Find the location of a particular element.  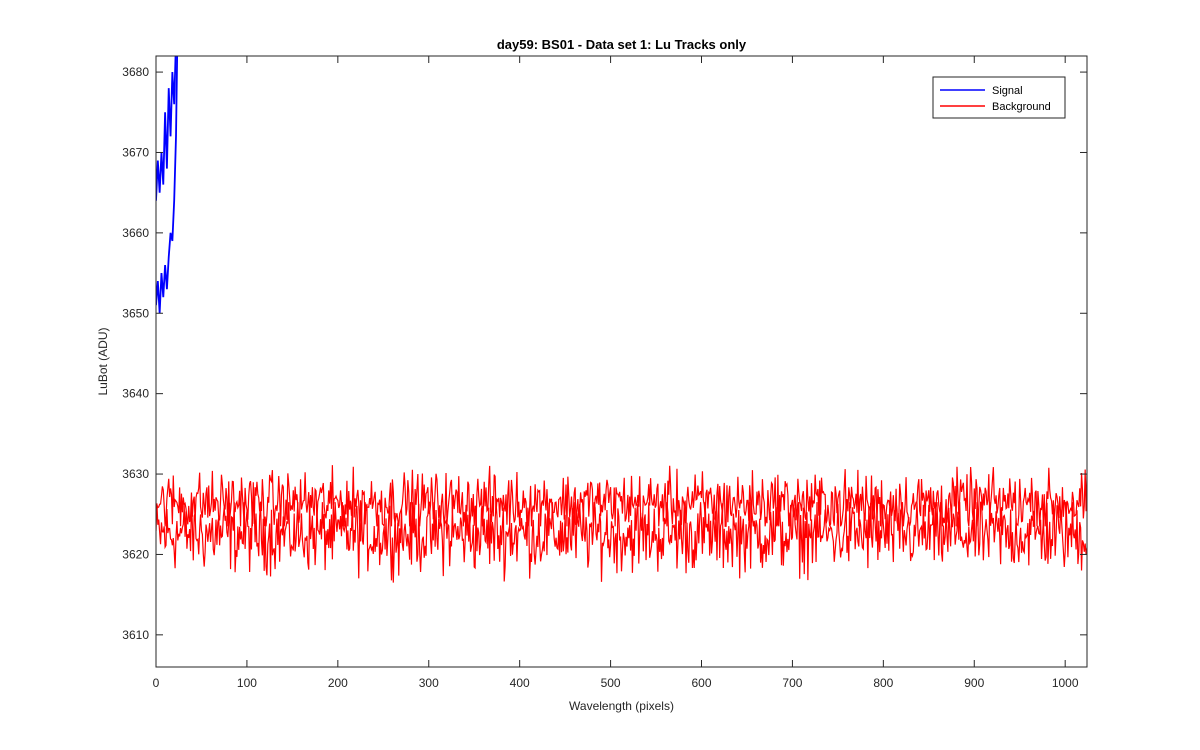

legend-box is located at coordinates (999, 97).